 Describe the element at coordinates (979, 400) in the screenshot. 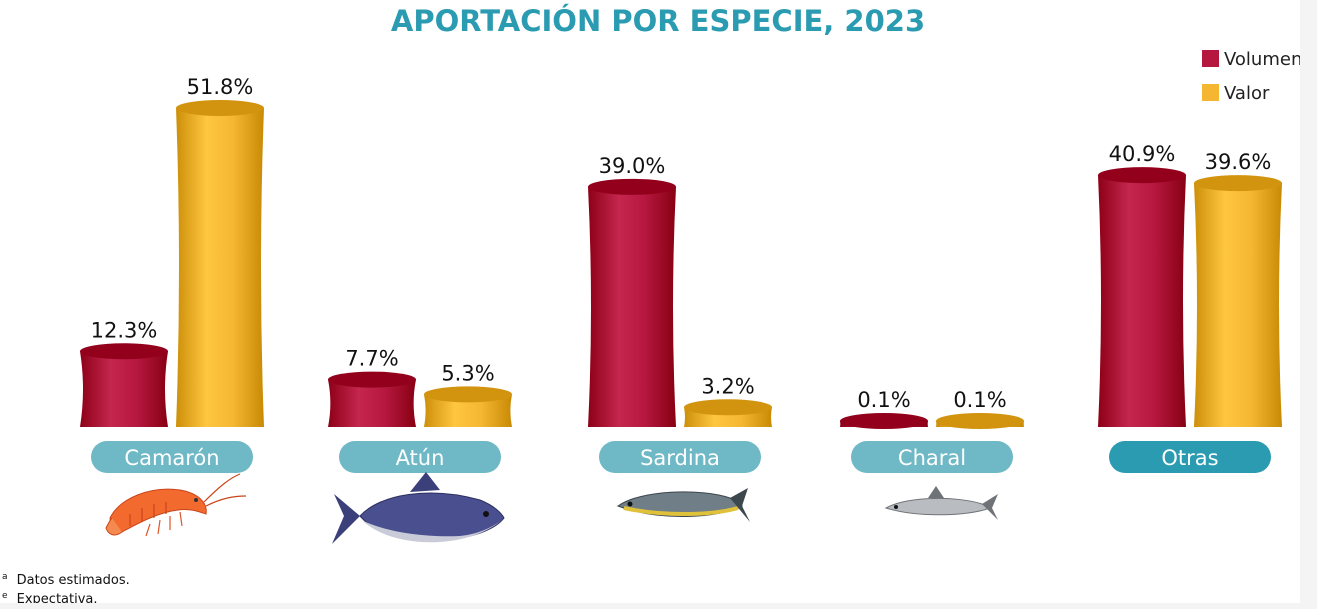

I see `value-label-valor-charal: 0.1%` at that location.